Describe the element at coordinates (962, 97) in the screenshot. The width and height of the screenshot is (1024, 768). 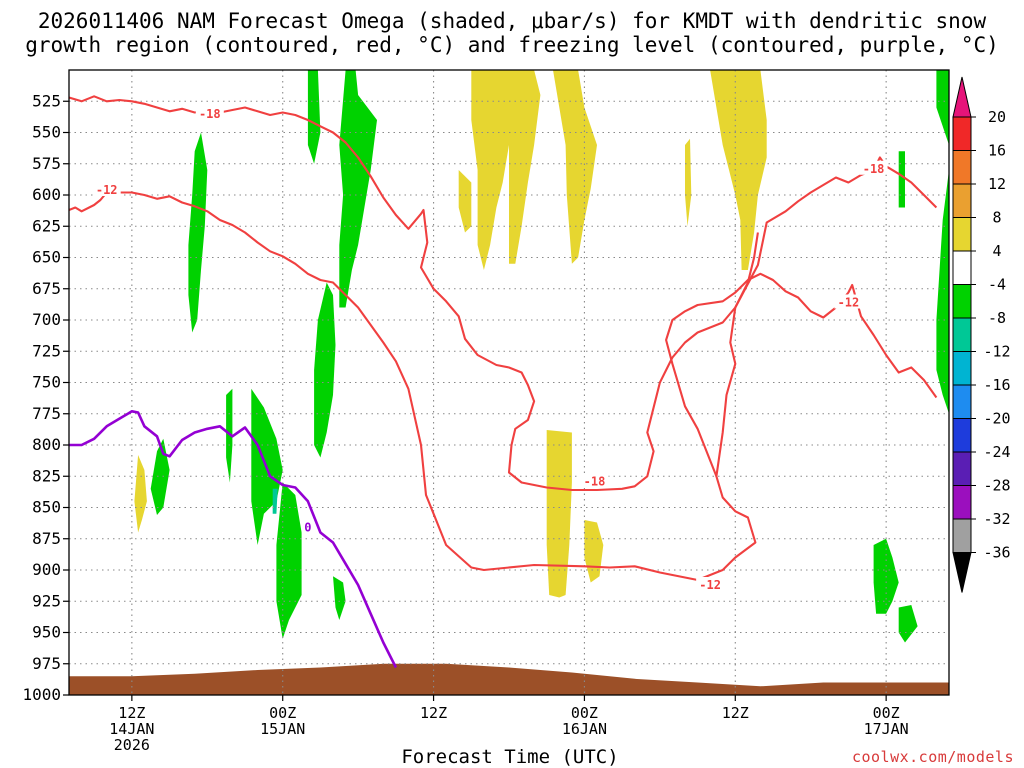
I see `colorbar-top-arrow` at that location.